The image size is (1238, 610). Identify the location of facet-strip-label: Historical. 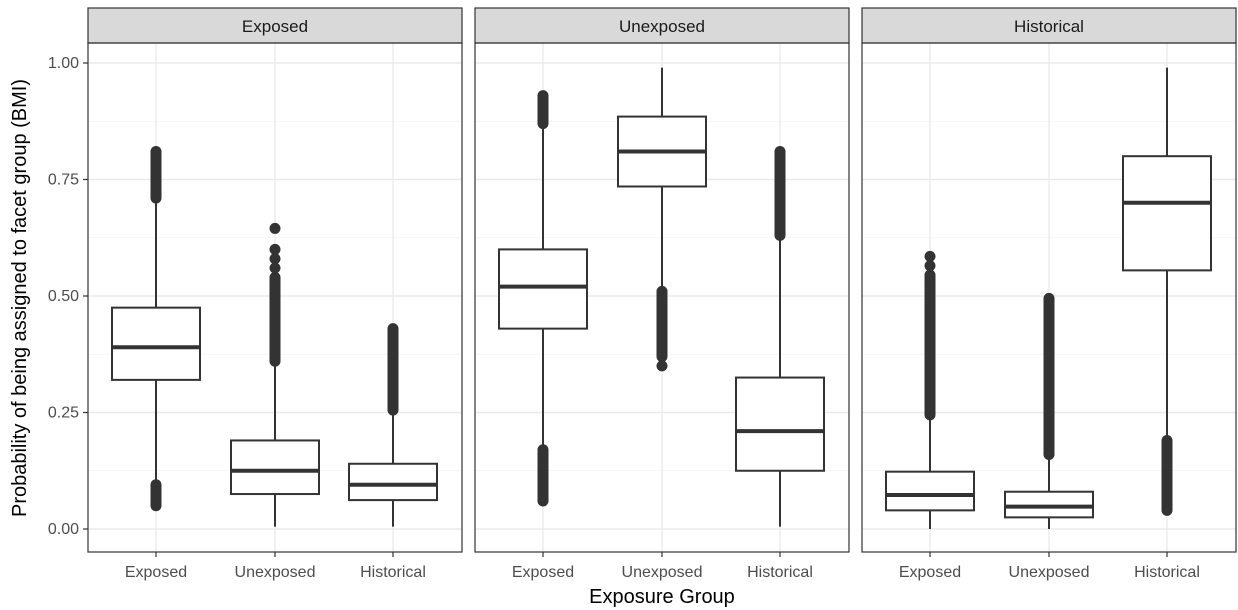
(1049, 26).